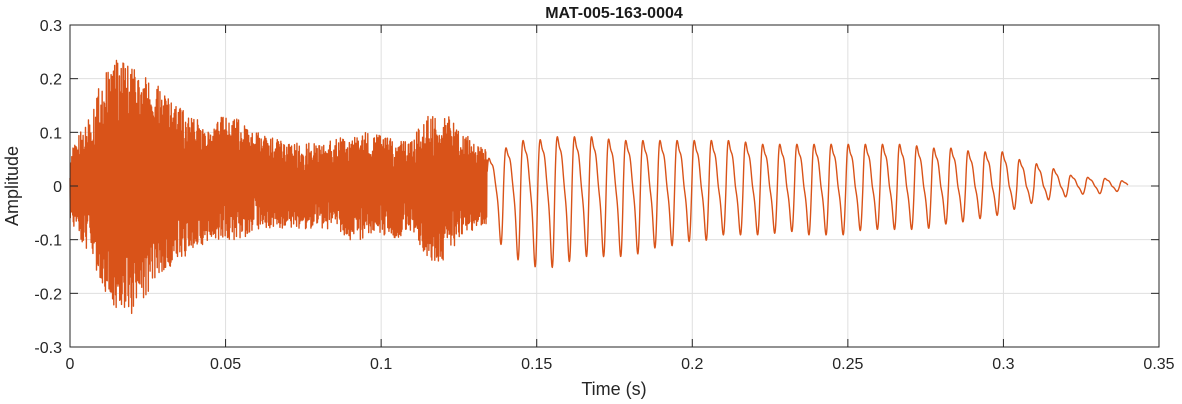  Describe the element at coordinates (225, 364) in the screenshot. I see `x-tick-label: 0.05` at that location.